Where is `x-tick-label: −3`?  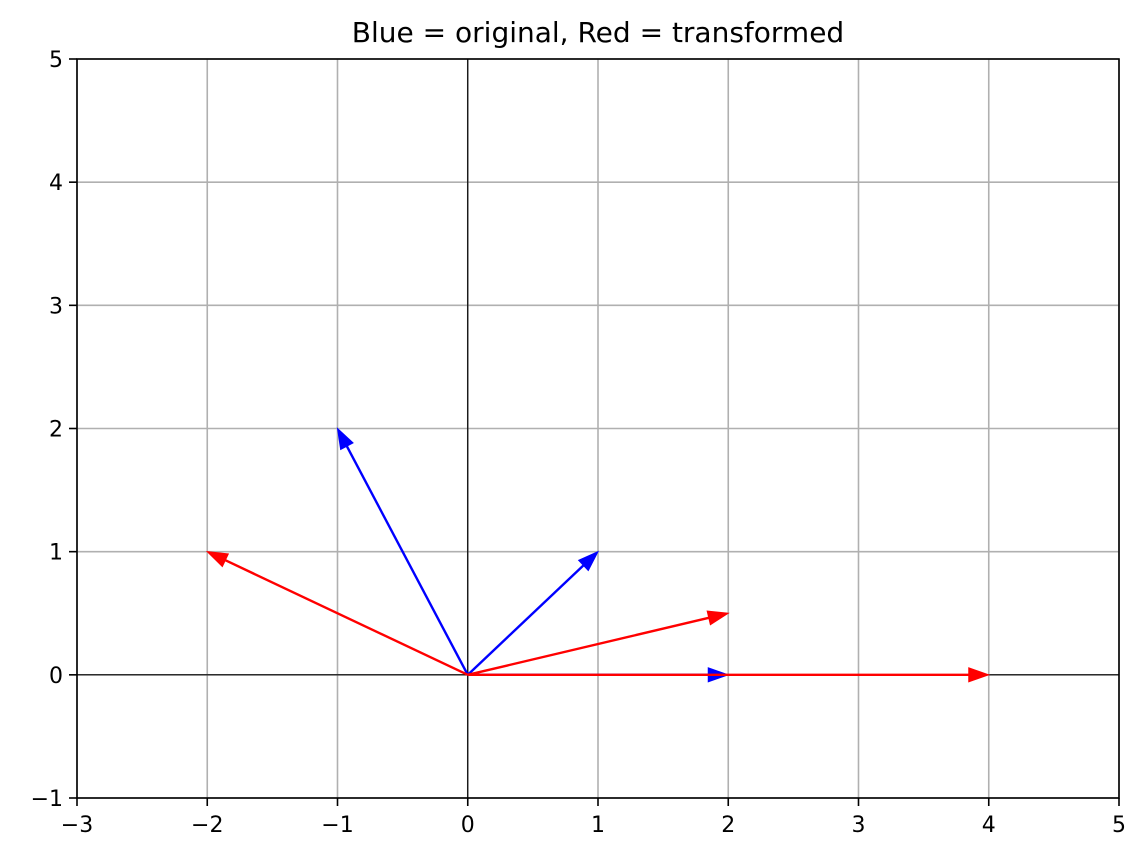 x-tick-label: −3 is located at coordinates (77, 825).